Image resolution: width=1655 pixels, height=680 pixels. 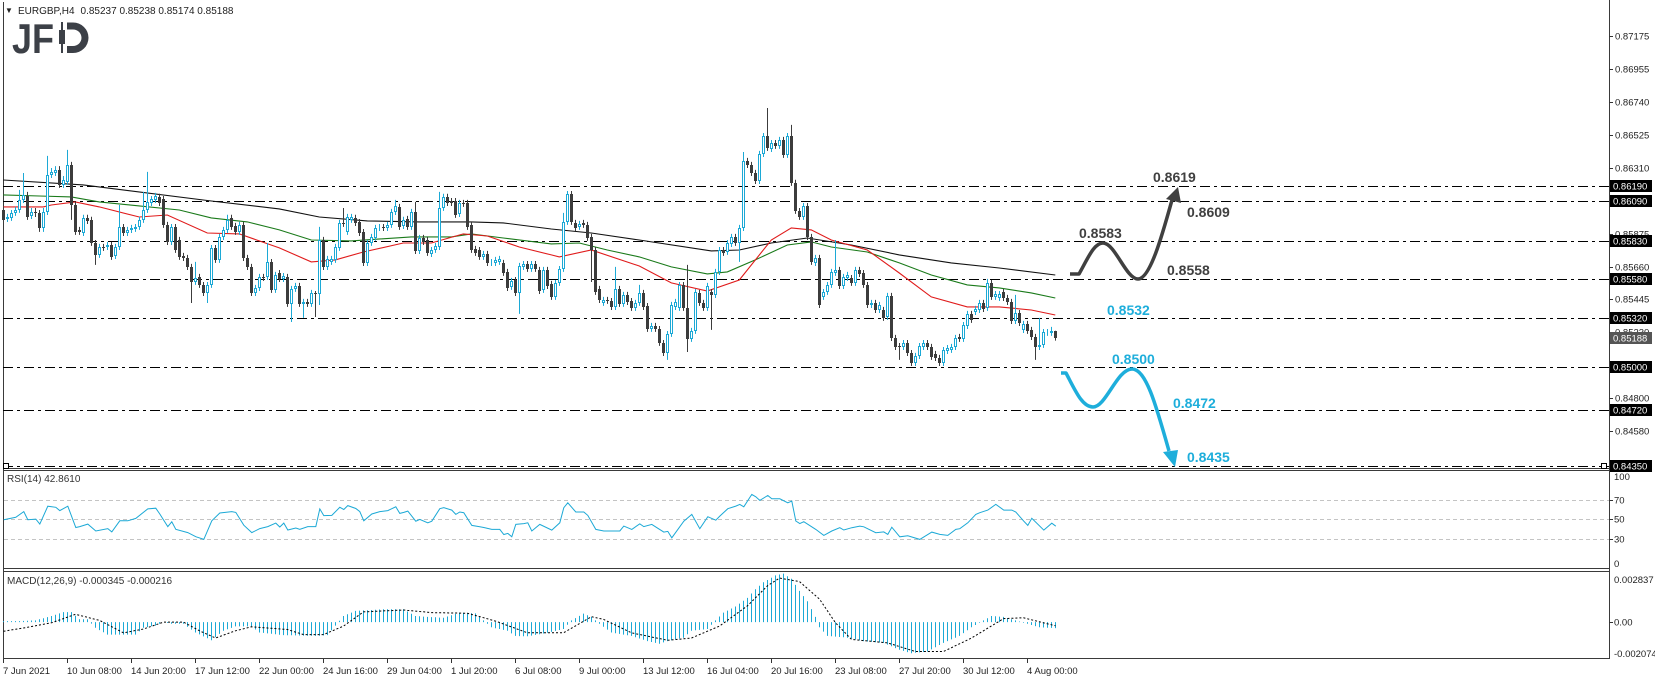 What do you see at coordinates (1630, 319) in the screenshot?
I see `level-price-label: 0.85320` at bounding box center [1630, 319].